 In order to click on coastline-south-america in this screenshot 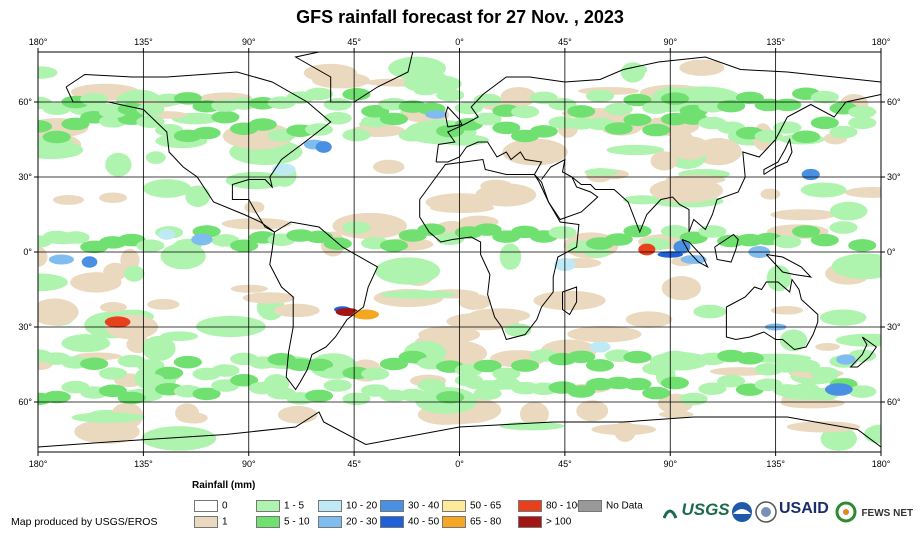, I will do `click(324, 306)`.